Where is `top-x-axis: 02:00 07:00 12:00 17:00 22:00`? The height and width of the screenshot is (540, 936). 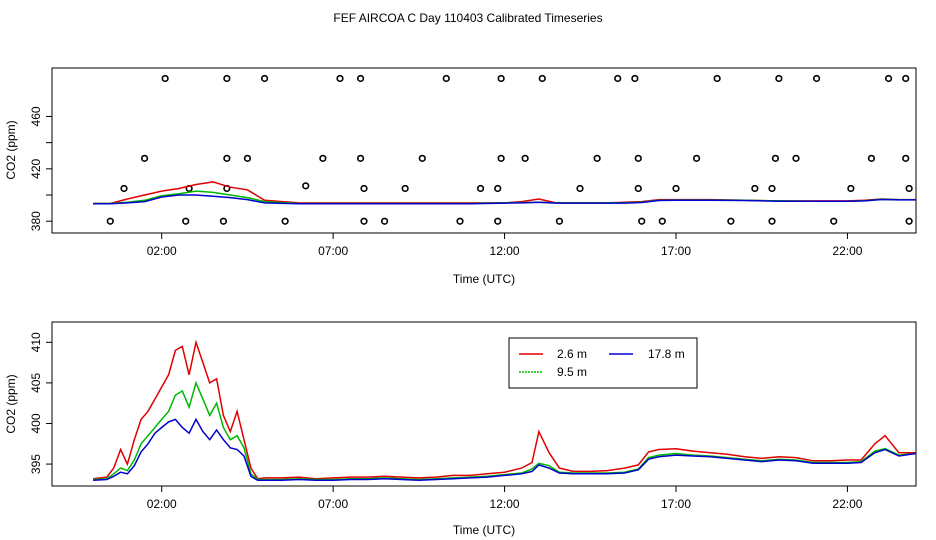
top-x-axis: 02:00 07:00 12:00 17:00 22:00 is located at coordinates (505, 245).